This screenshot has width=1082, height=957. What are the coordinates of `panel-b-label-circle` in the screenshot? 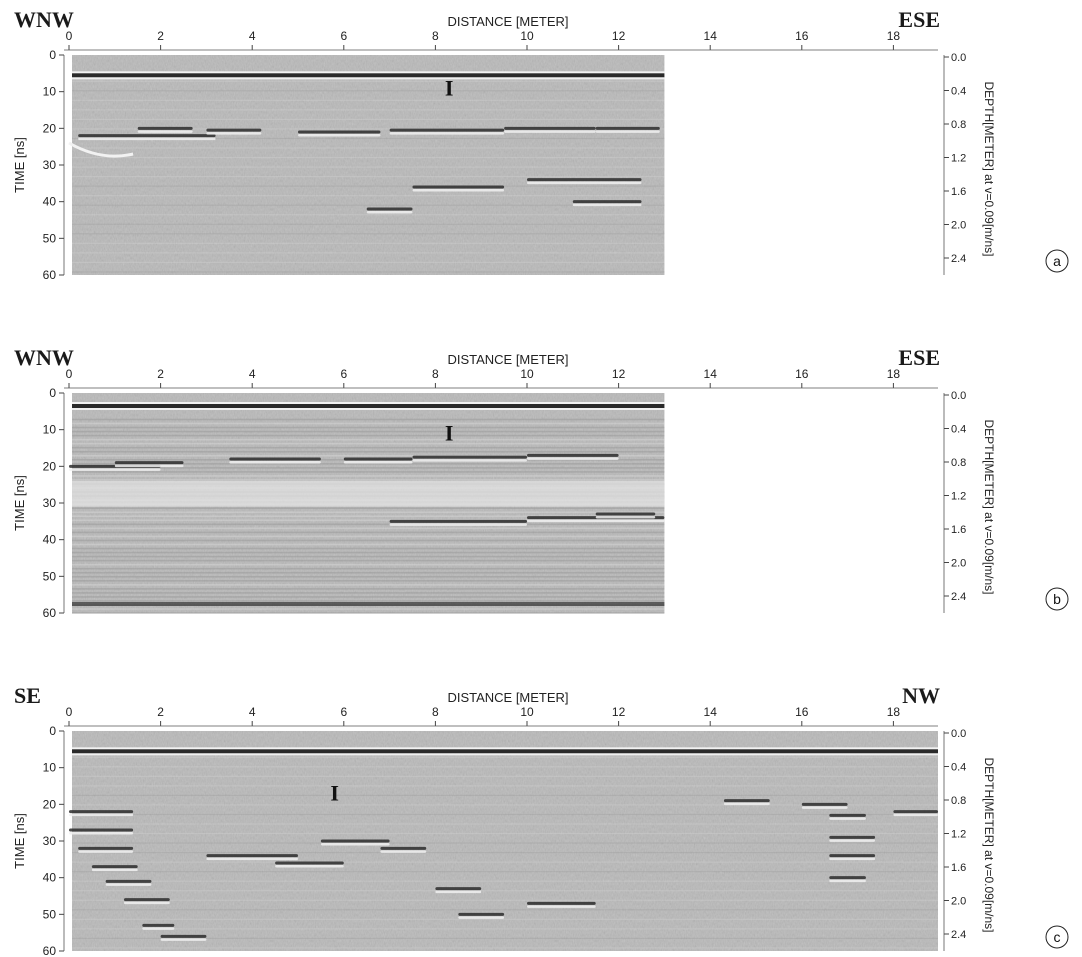 It's located at (1057, 599).